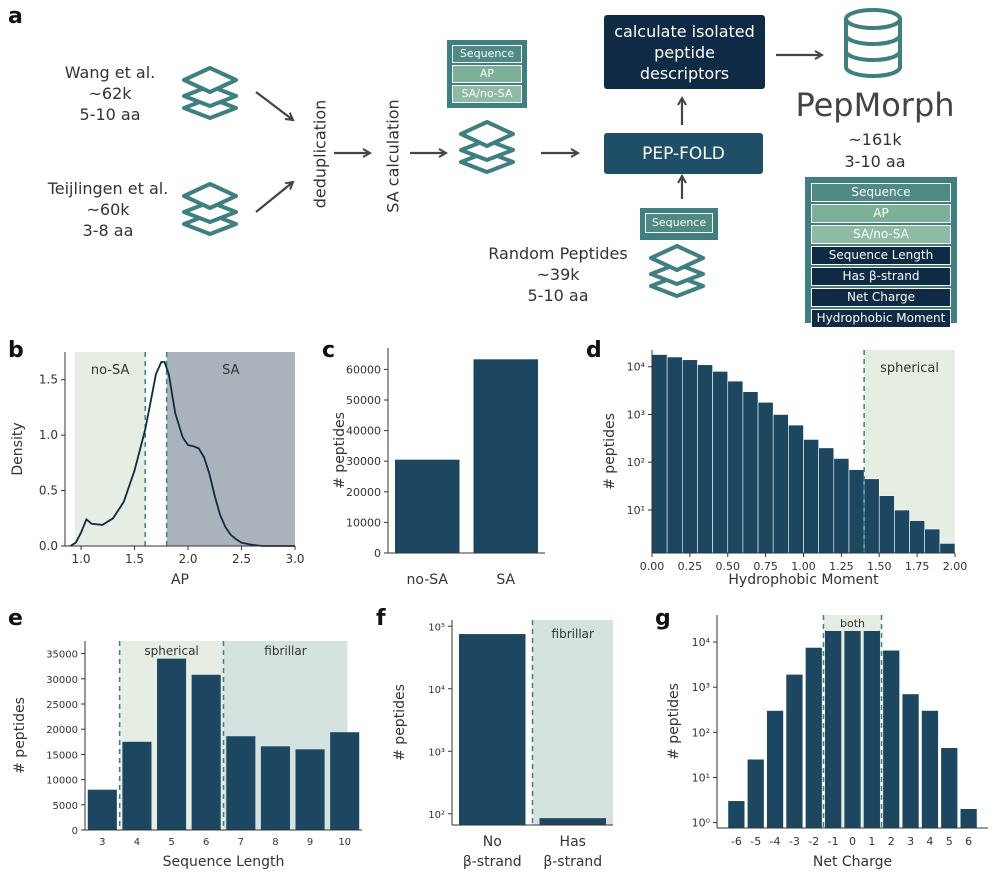  I want to click on sa-region, so click(230, 449).